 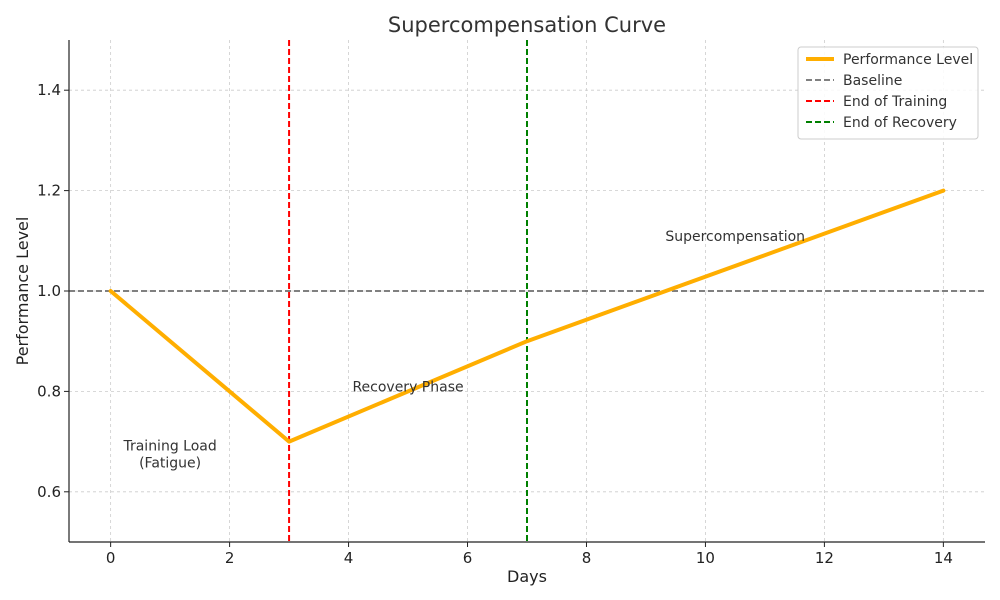 What do you see at coordinates (824, 558) in the screenshot?
I see `x-tick-label-6: 12` at bounding box center [824, 558].